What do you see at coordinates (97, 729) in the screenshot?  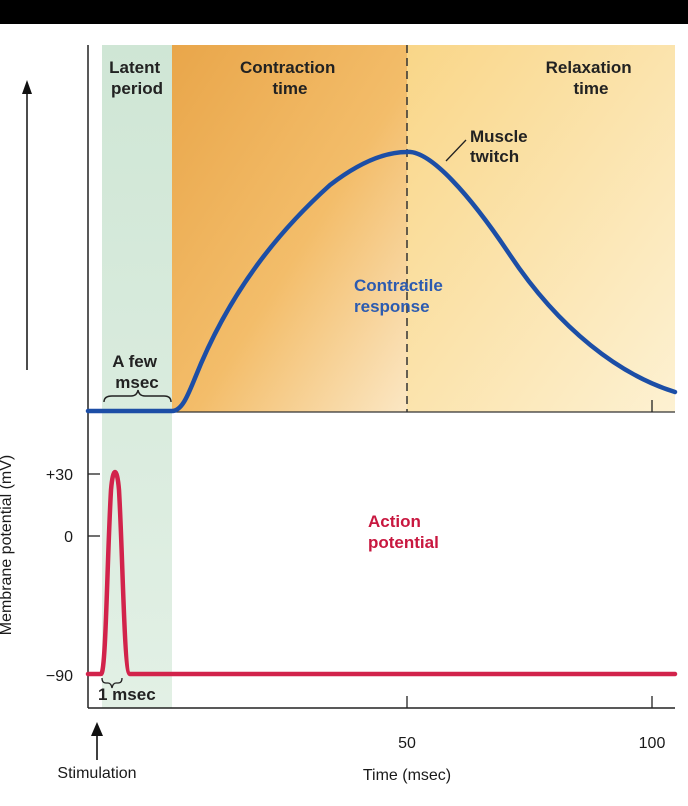 I see `stimulation-arrow-icon` at bounding box center [97, 729].